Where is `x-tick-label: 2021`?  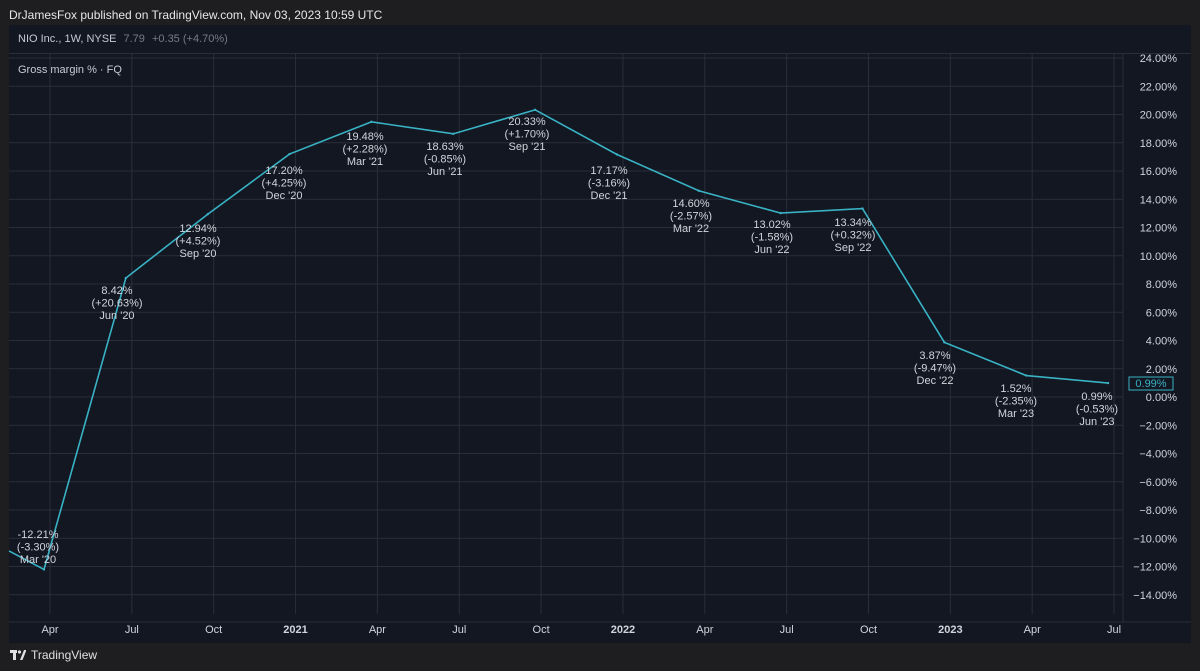 x-tick-label: 2021 is located at coordinates (295, 630).